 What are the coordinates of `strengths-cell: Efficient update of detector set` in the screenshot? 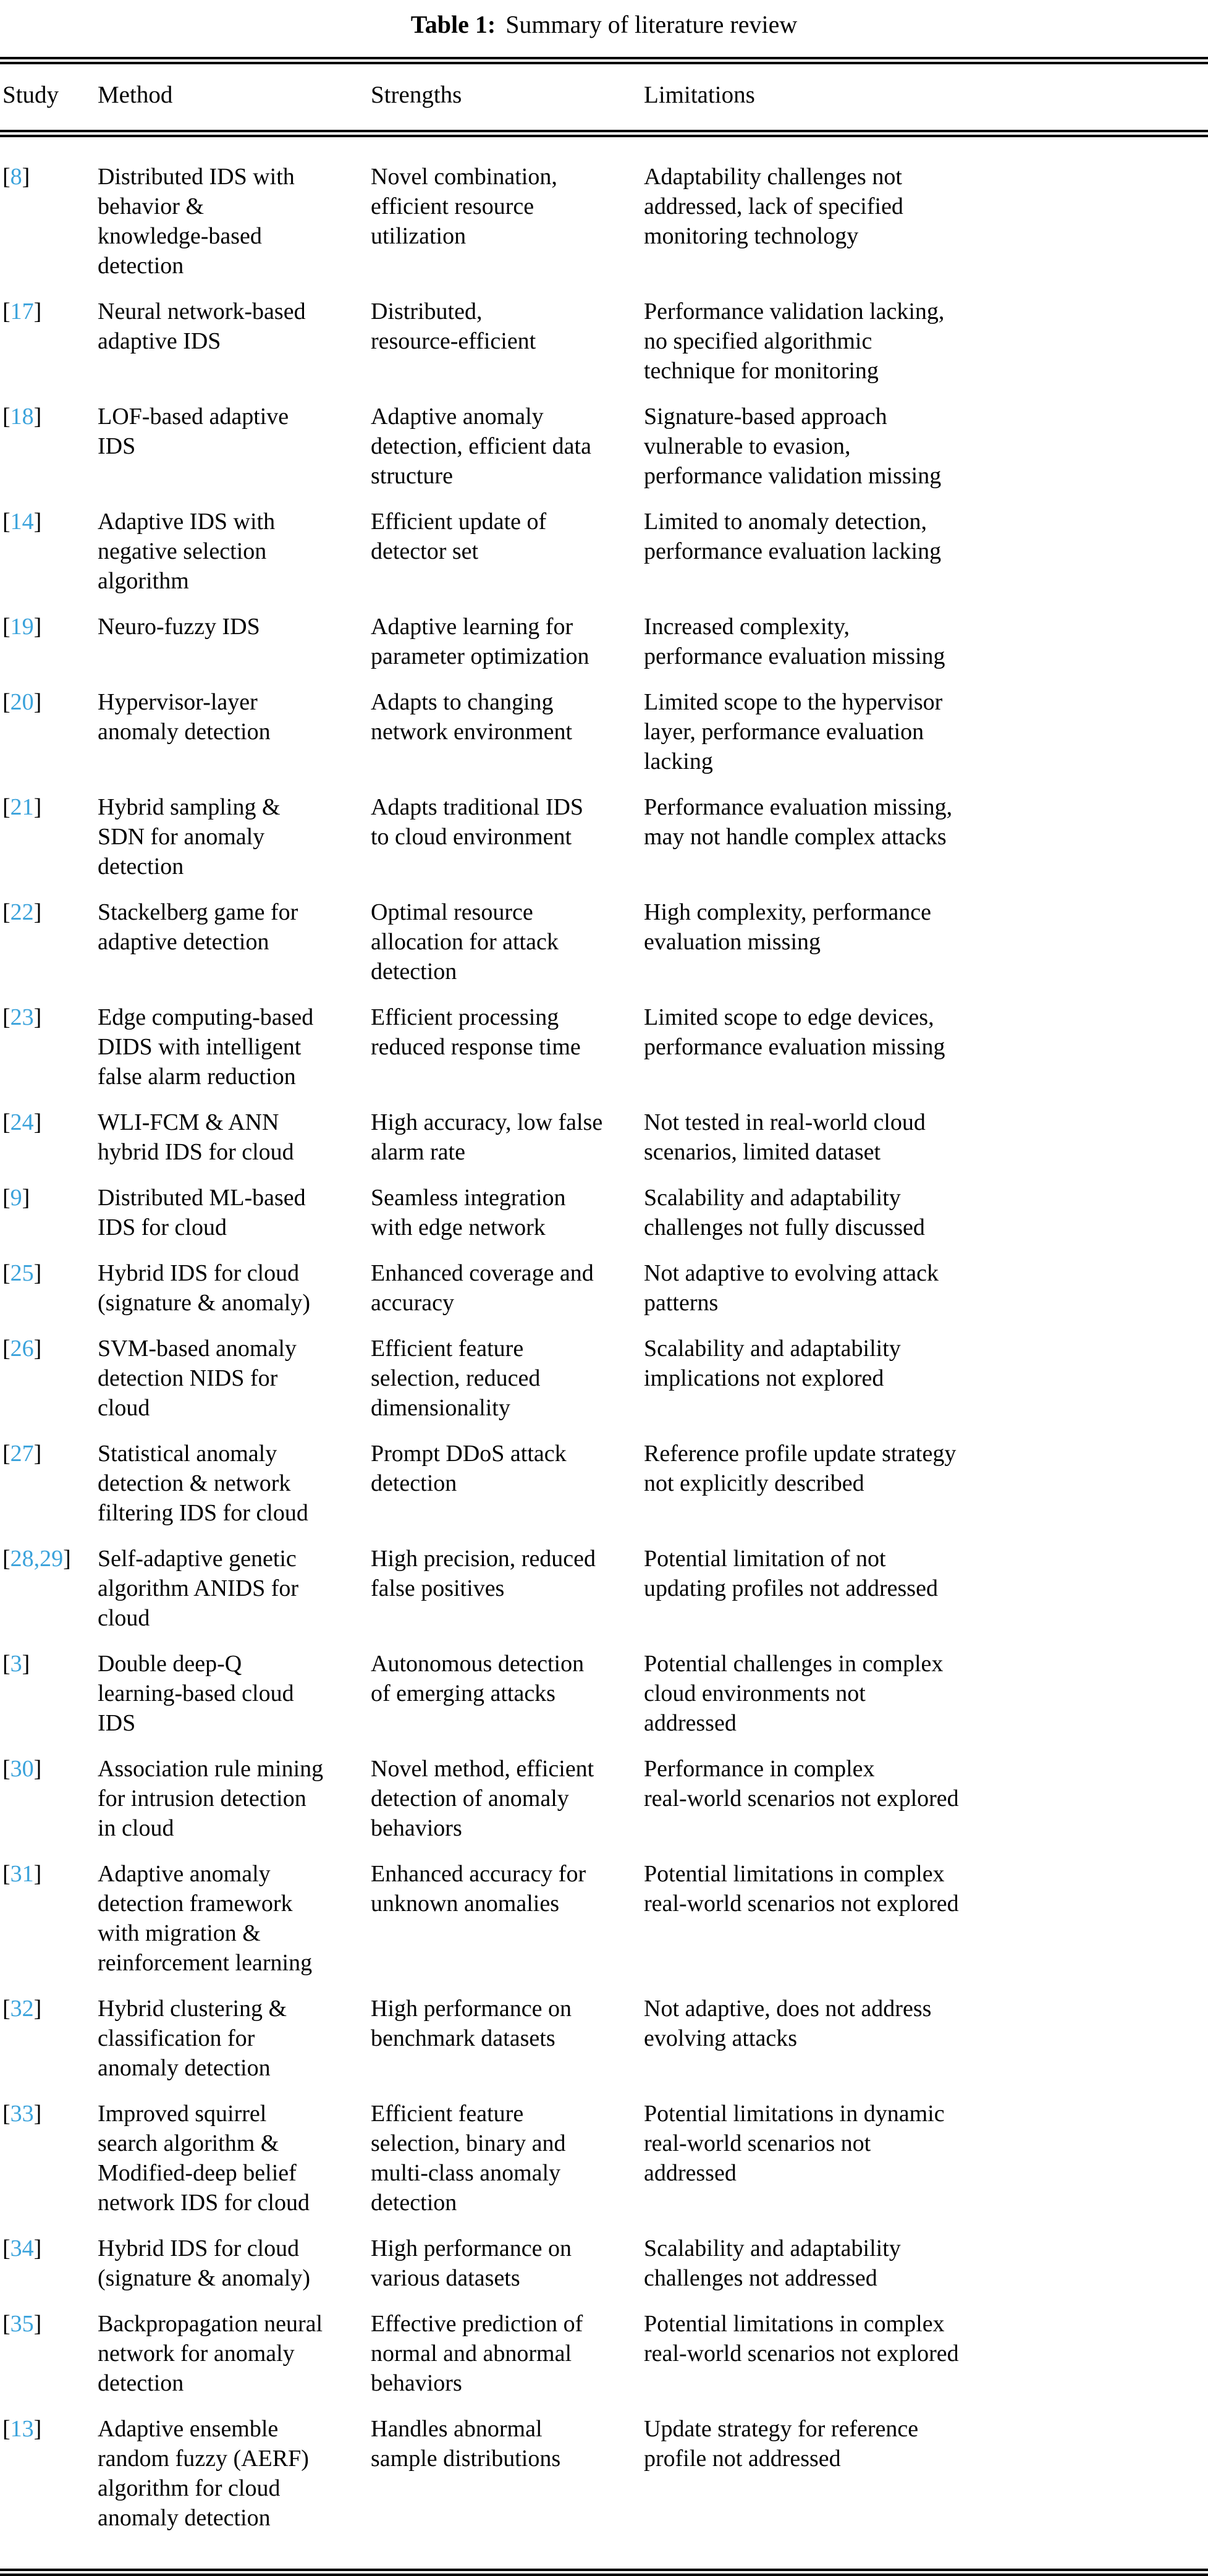 It's located at (459, 536).